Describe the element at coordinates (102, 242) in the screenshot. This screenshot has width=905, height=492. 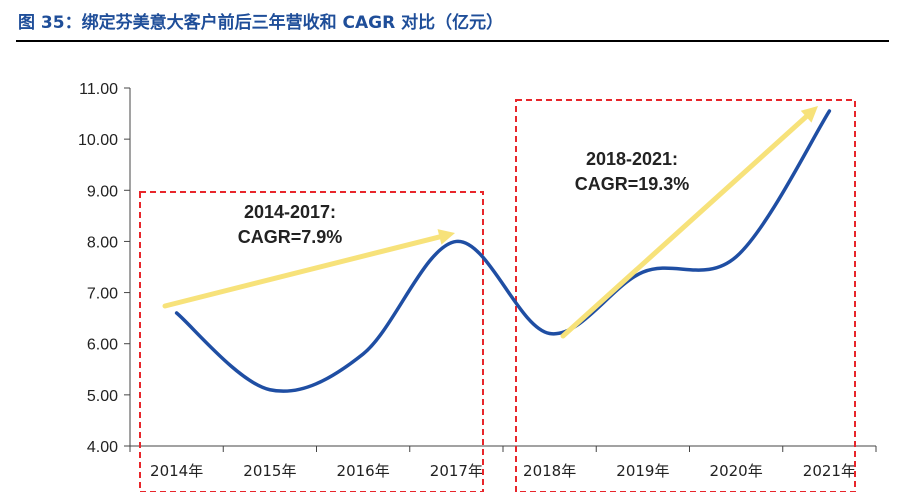
I see `y-tick-label: 8.00` at that location.